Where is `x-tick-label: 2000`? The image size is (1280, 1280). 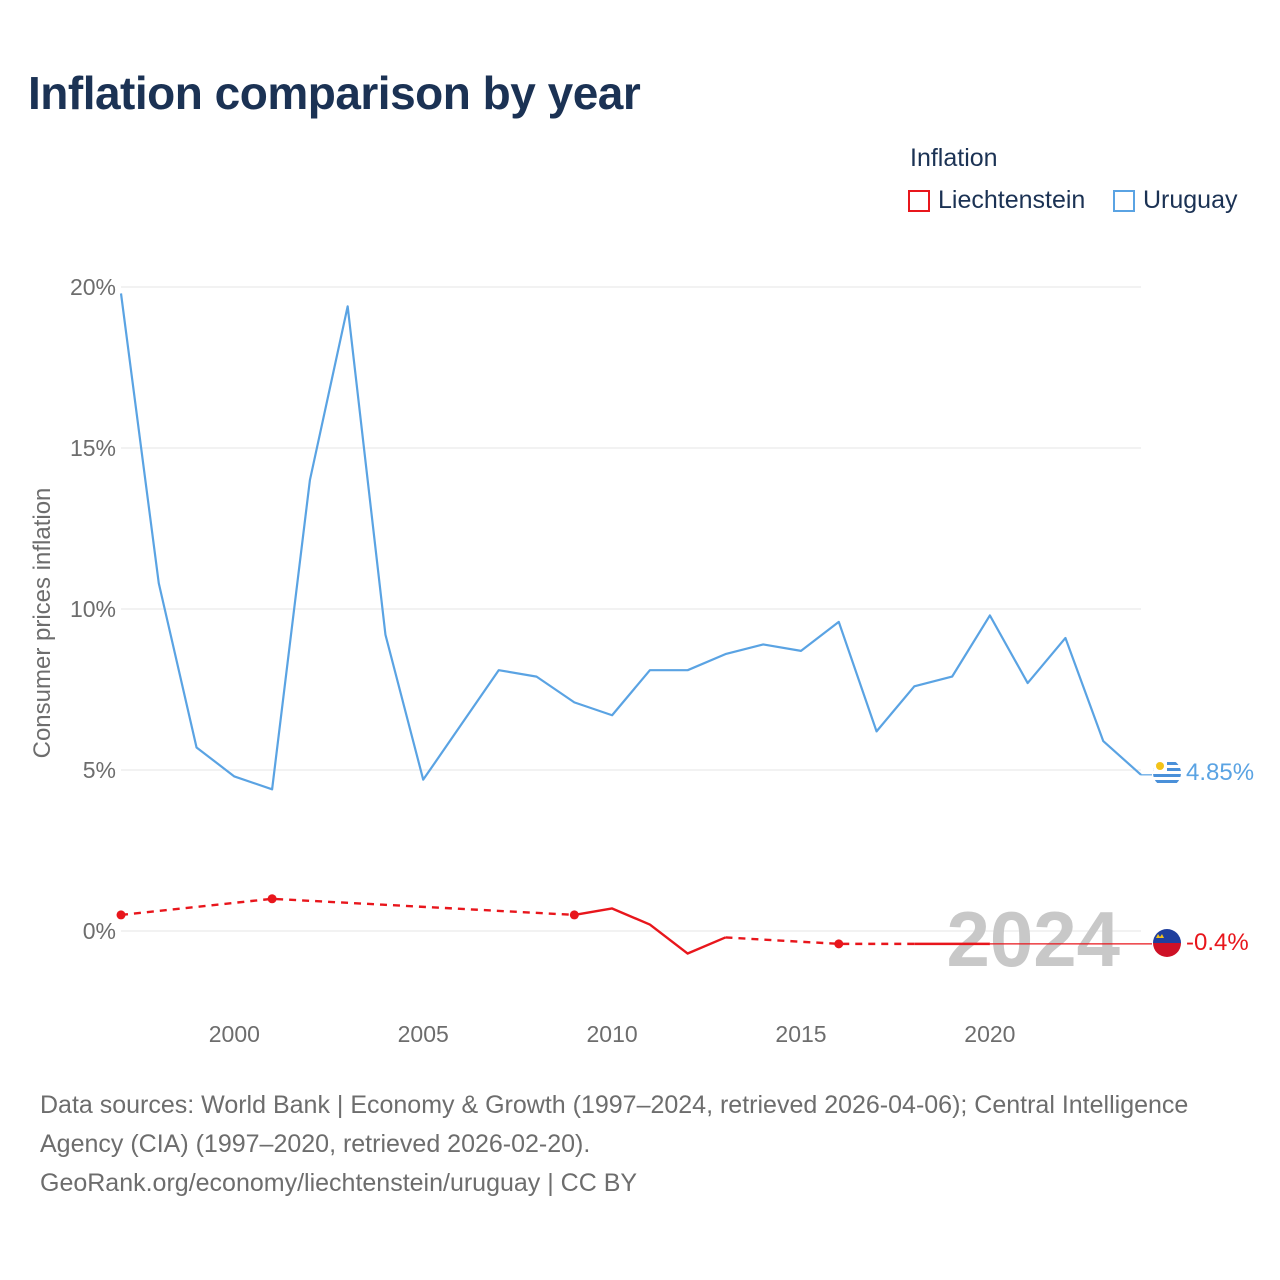
x-tick-label: 2000 is located at coordinates (234, 1034).